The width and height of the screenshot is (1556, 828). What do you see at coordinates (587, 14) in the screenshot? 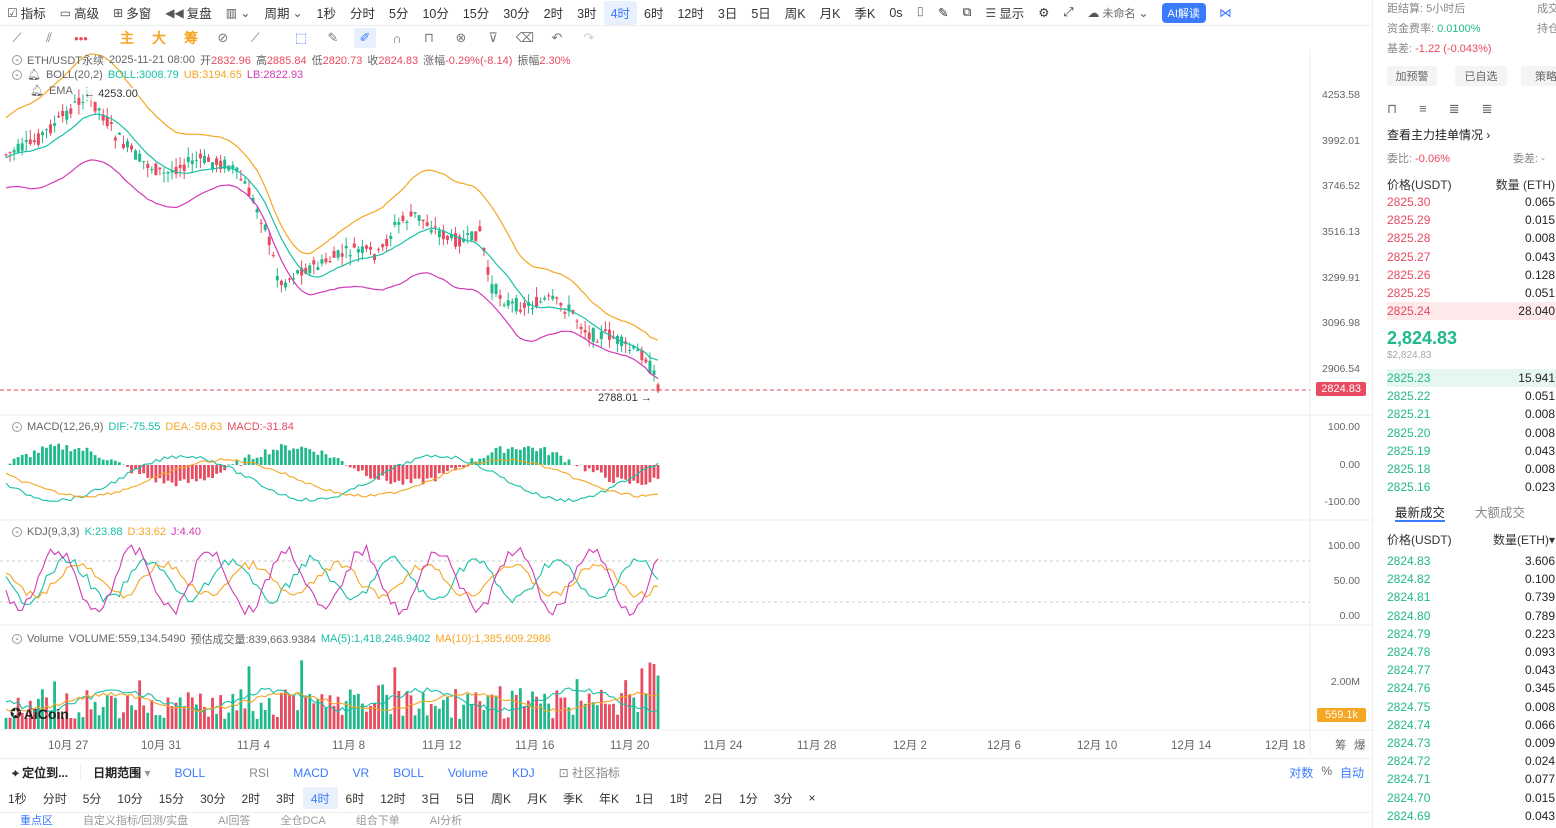
I see `period-option: 3时` at bounding box center [587, 14].